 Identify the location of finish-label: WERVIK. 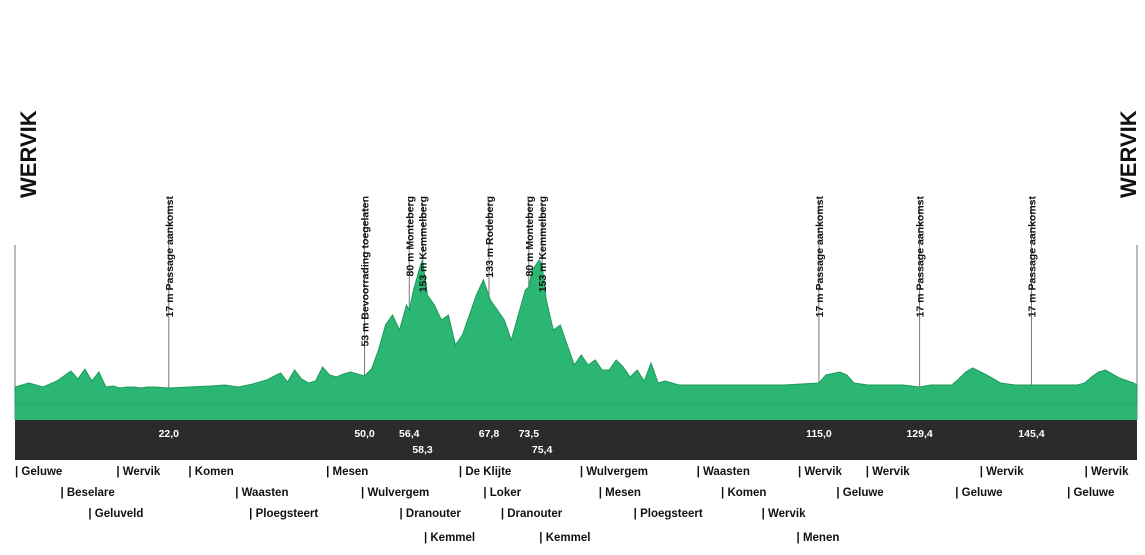
(1128, 154).